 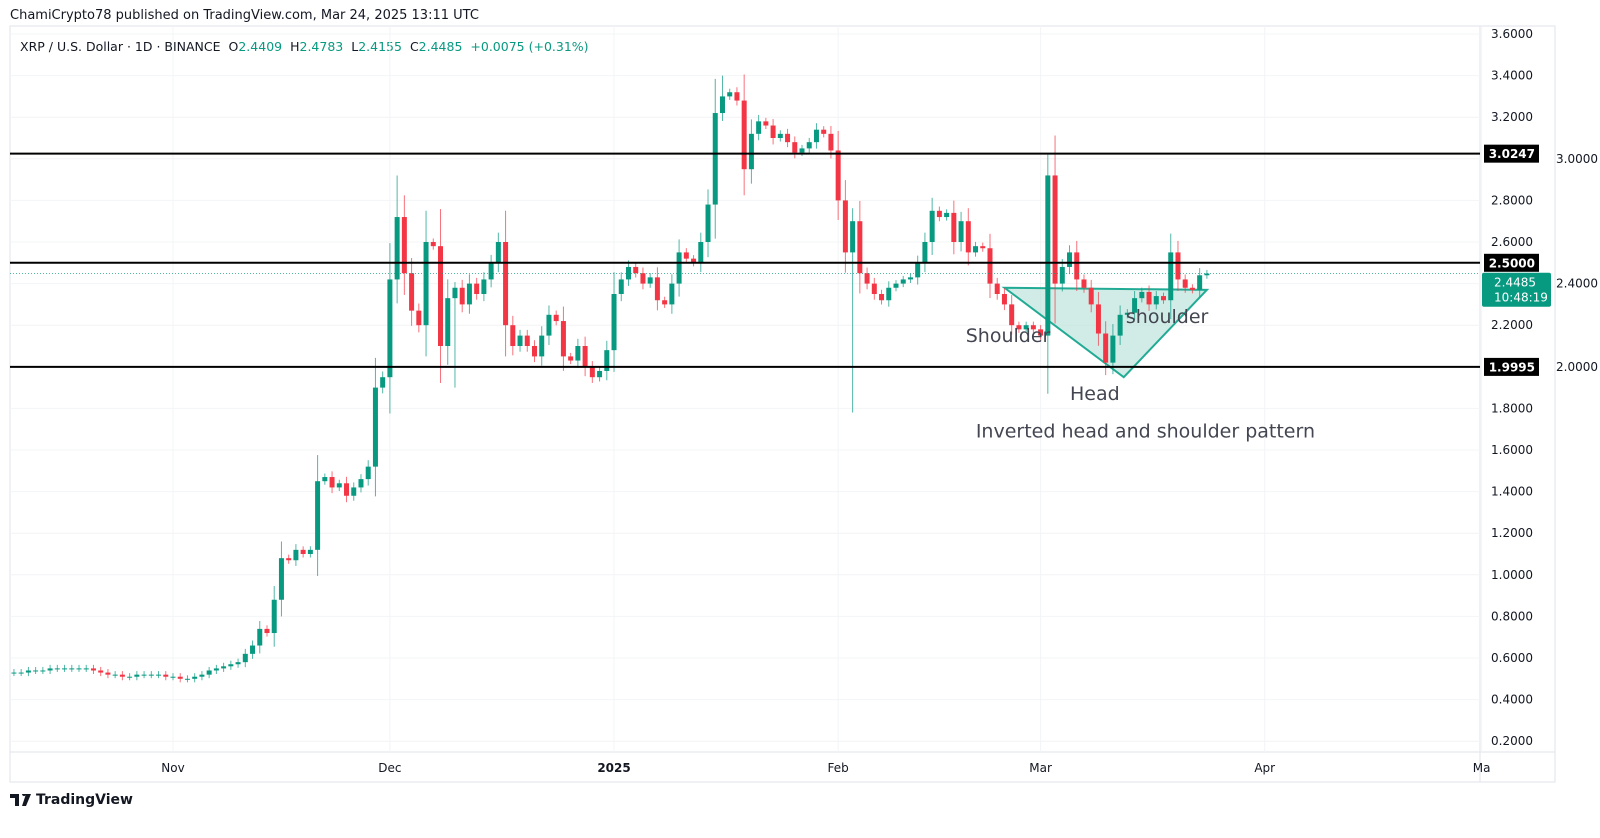 I want to click on open-value: 2.4409, so click(x=260, y=46).